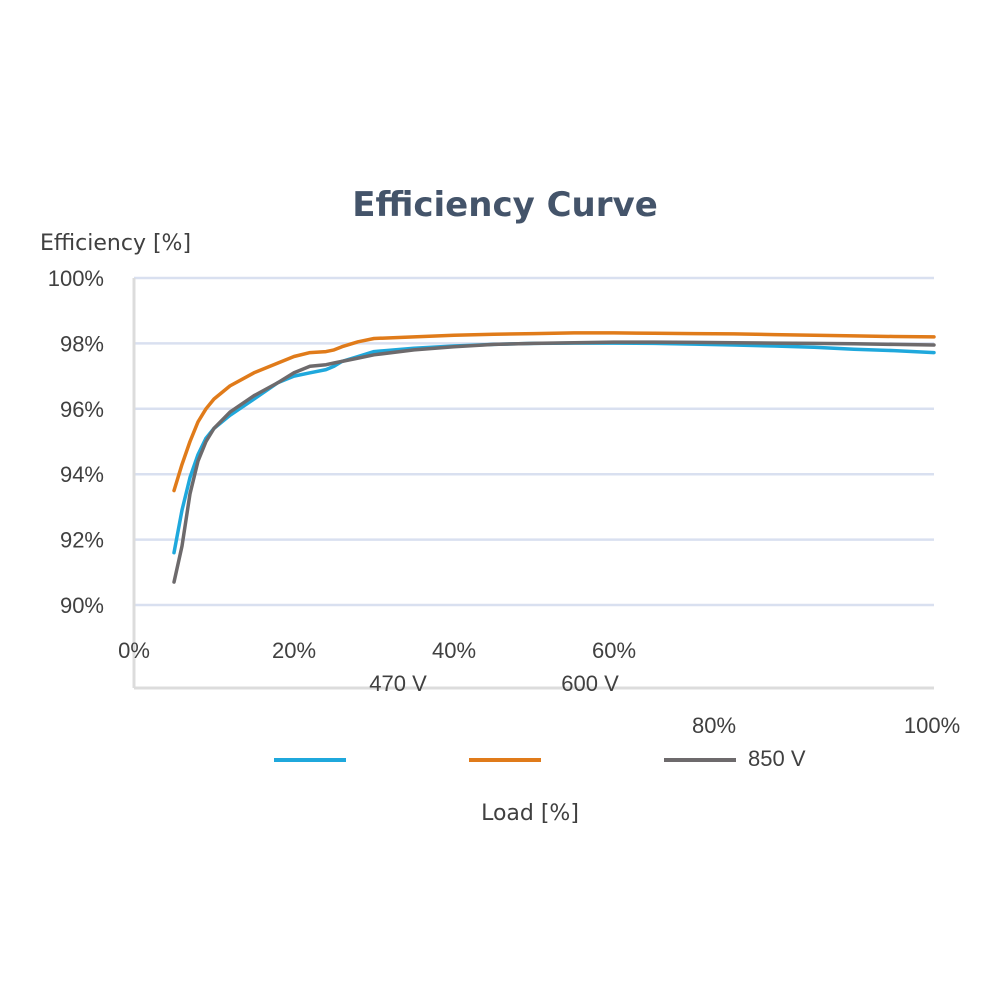 The width and height of the screenshot is (1000, 1000). What do you see at coordinates (777, 758) in the screenshot?
I see `legend-label-850-v: 850 V` at bounding box center [777, 758].